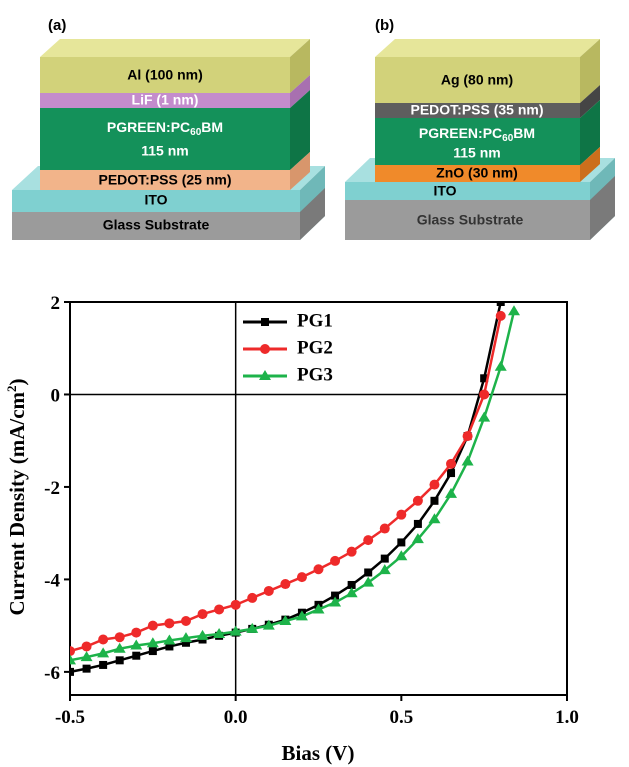  I want to click on ito-layer, so click(467, 191).